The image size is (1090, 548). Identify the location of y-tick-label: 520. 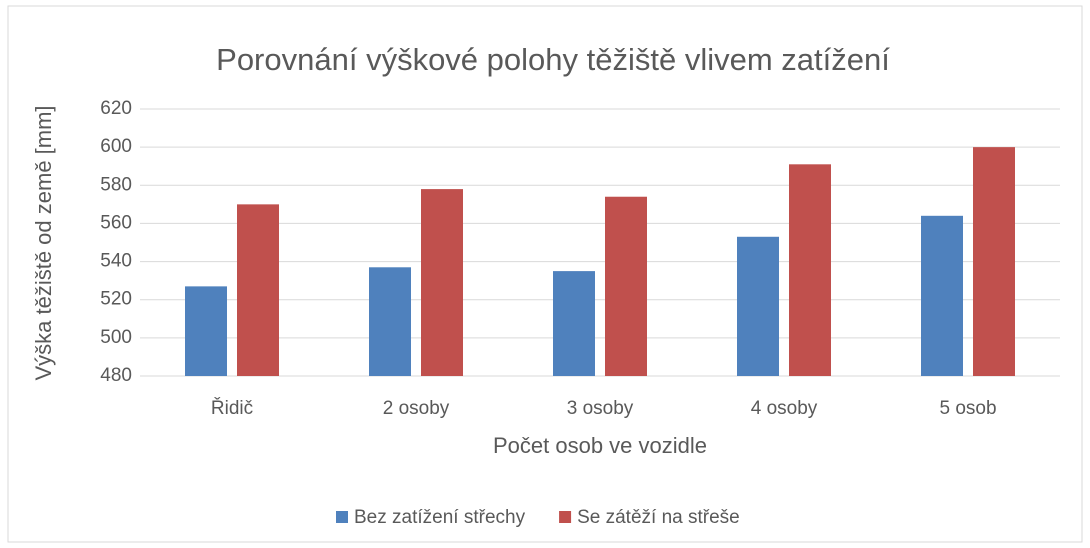
(116, 299).